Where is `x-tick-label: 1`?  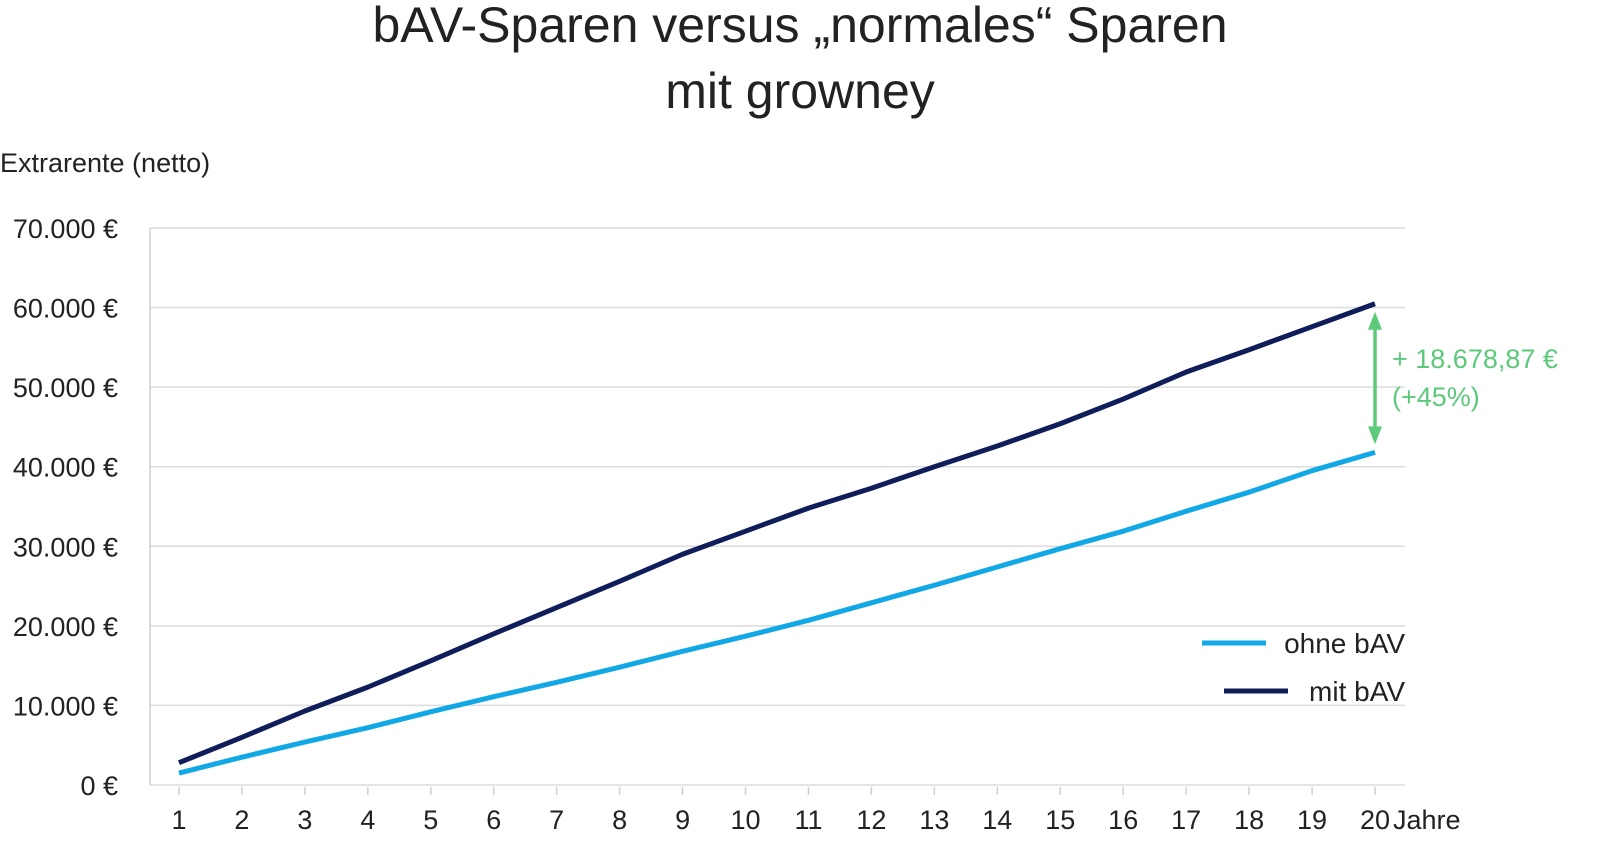
x-tick-label: 1 is located at coordinates (178, 820).